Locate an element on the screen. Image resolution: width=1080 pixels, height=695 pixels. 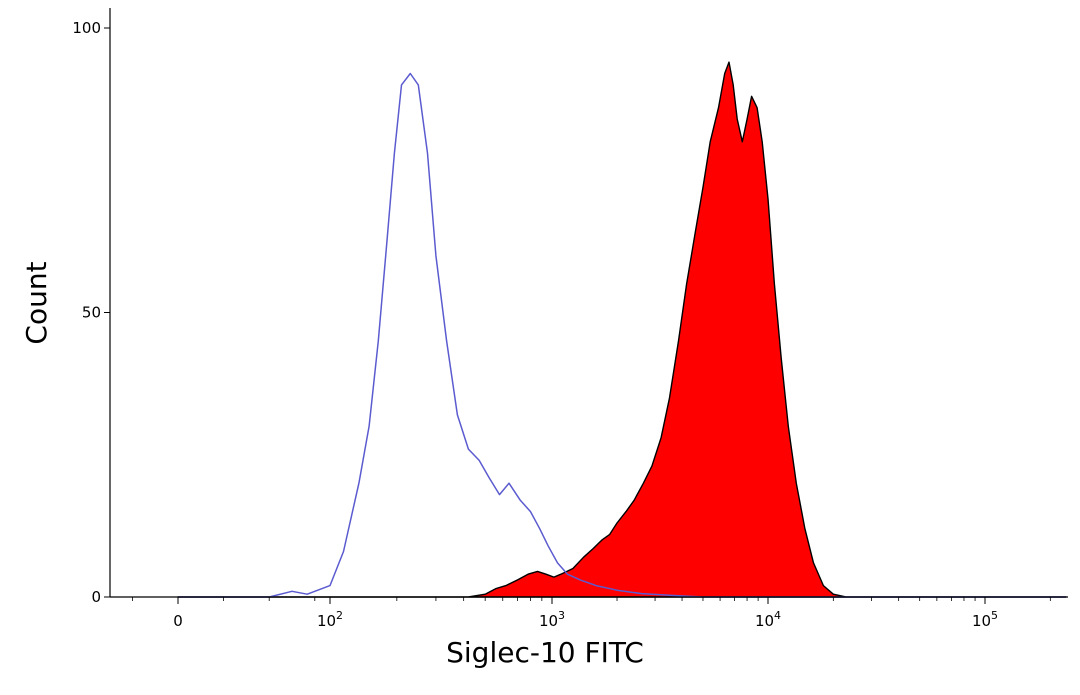
x-tick-label: 10³ is located at coordinates (552, 619).